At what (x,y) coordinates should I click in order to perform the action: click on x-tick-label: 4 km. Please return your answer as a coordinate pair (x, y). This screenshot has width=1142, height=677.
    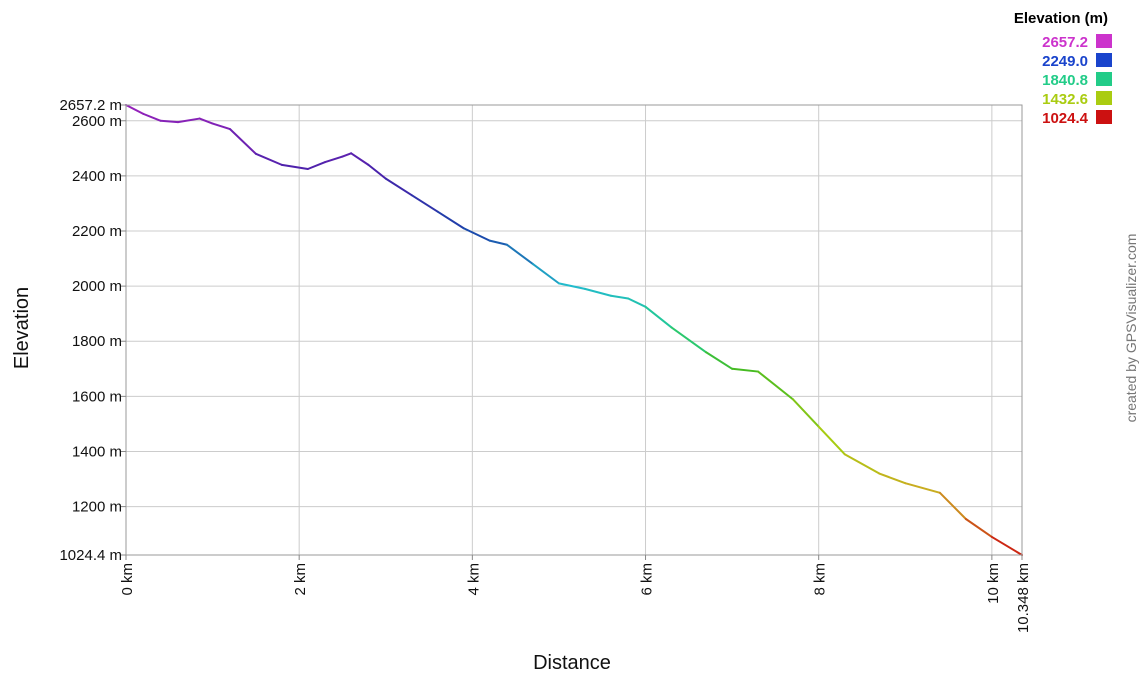
    Looking at the image, I should click on (473, 579).